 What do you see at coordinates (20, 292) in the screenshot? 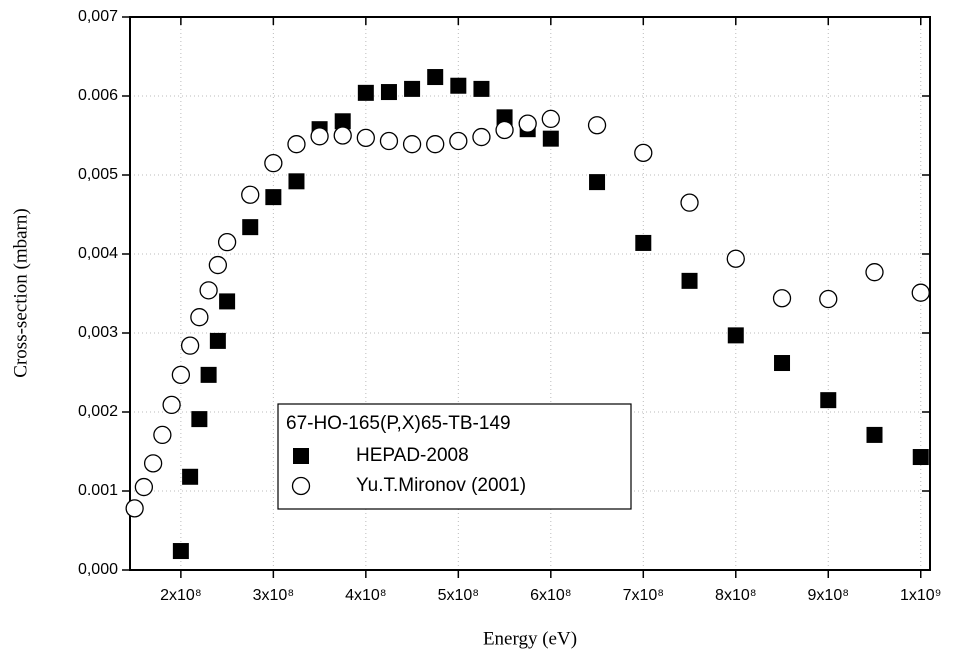
I see `y-axis-label: Cross-section (mbarn)` at bounding box center [20, 292].